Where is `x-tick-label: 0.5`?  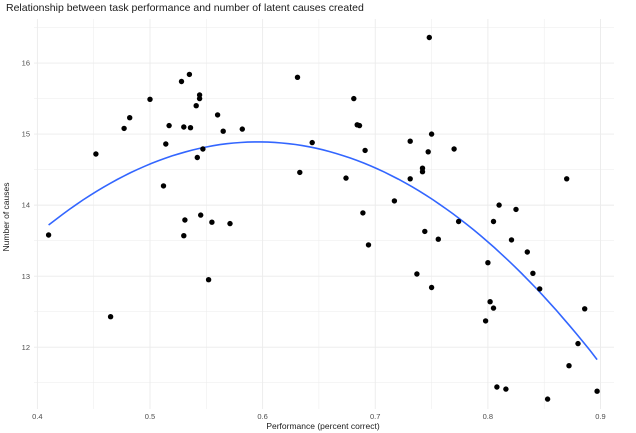 x-tick-label: 0.5 is located at coordinates (150, 416).